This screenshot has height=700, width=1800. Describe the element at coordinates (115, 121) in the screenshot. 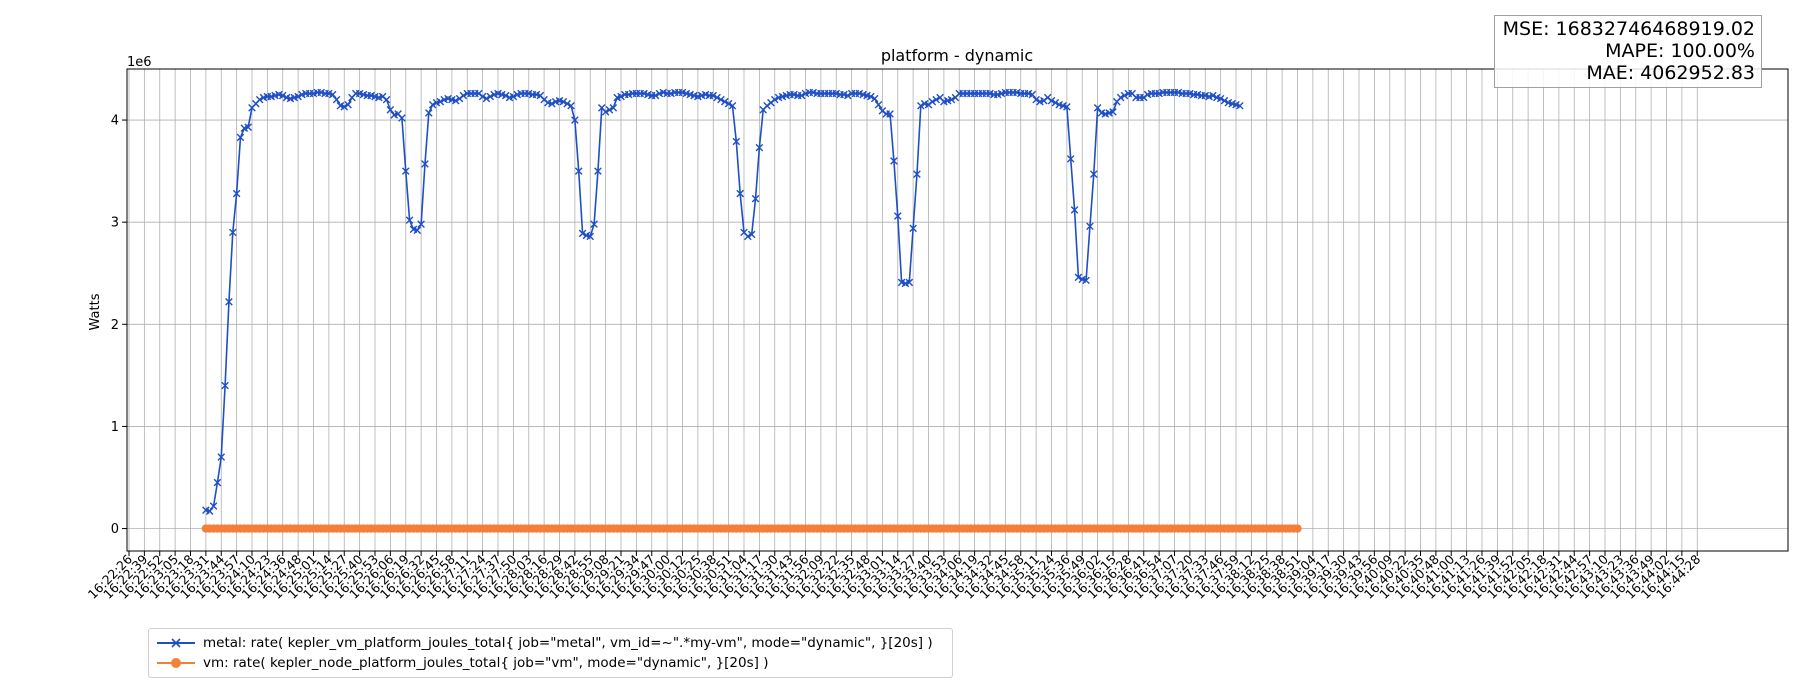

I see `y-tick-label: 4` at that location.